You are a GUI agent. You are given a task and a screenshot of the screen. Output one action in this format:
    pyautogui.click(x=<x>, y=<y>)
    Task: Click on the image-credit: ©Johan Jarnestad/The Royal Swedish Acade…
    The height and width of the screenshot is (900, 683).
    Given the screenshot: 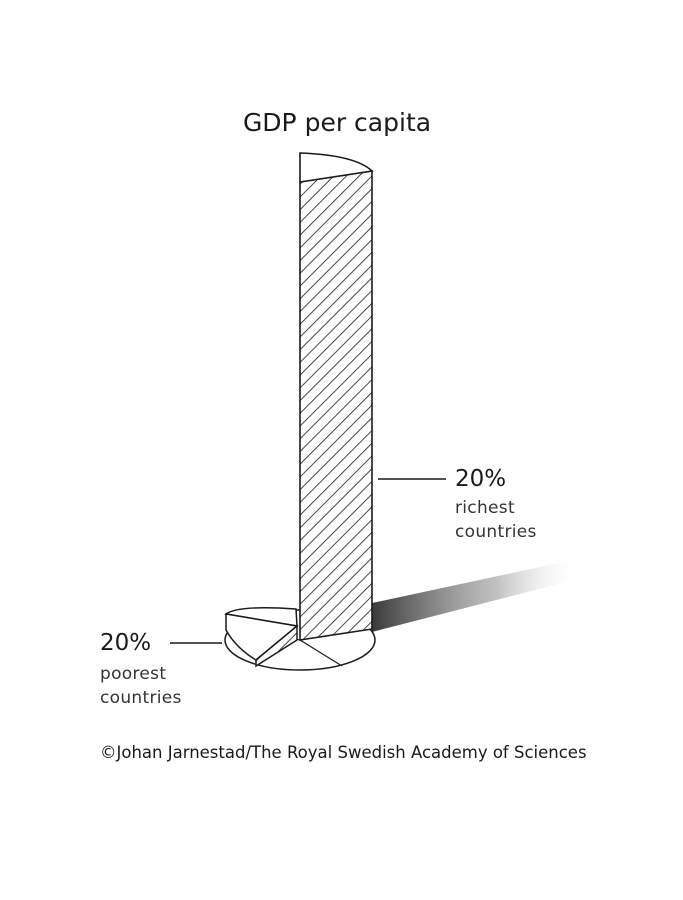 What is the action you would take?
    pyautogui.click(x=343, y=752)
    